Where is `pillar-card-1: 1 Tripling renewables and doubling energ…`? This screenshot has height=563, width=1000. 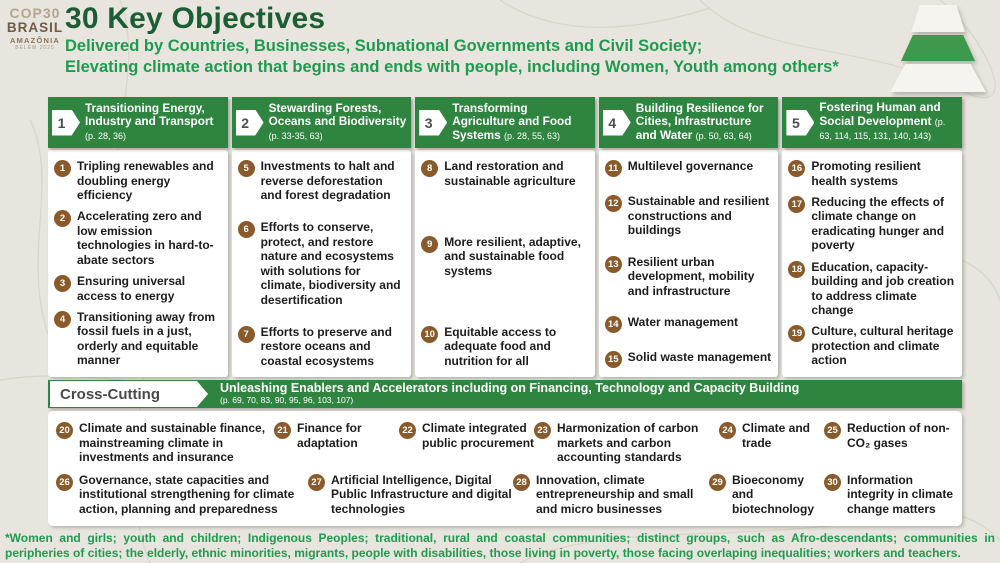
pillar-card-1: 1 Tripling renewables and doubling energ… is located at coordinates (138, 263).